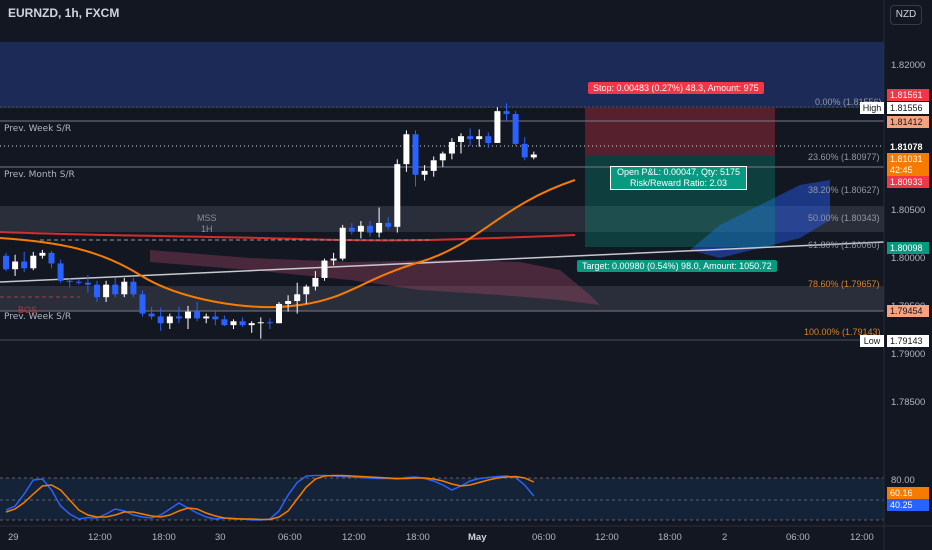  I want to click on stop-loss-zone, so click(680, 131).